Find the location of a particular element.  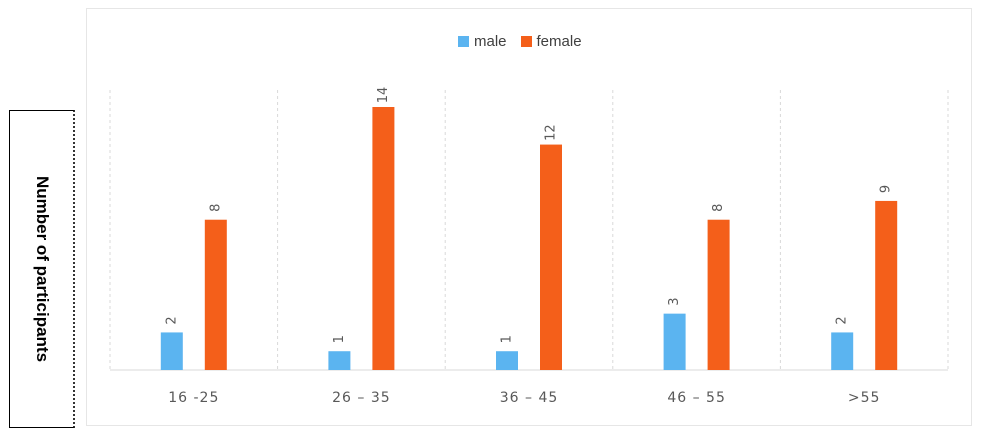

x-tick-label: 16 -25 is located at coordinates (193, 398).